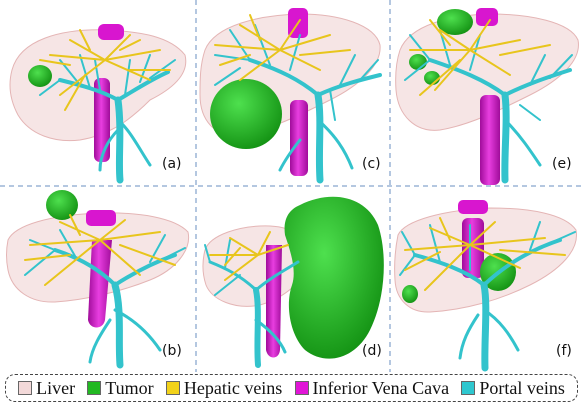 This screenshot has width=584, height=406. I want to click on legend-label: Inferior Vena Cava, so click(381, 387).